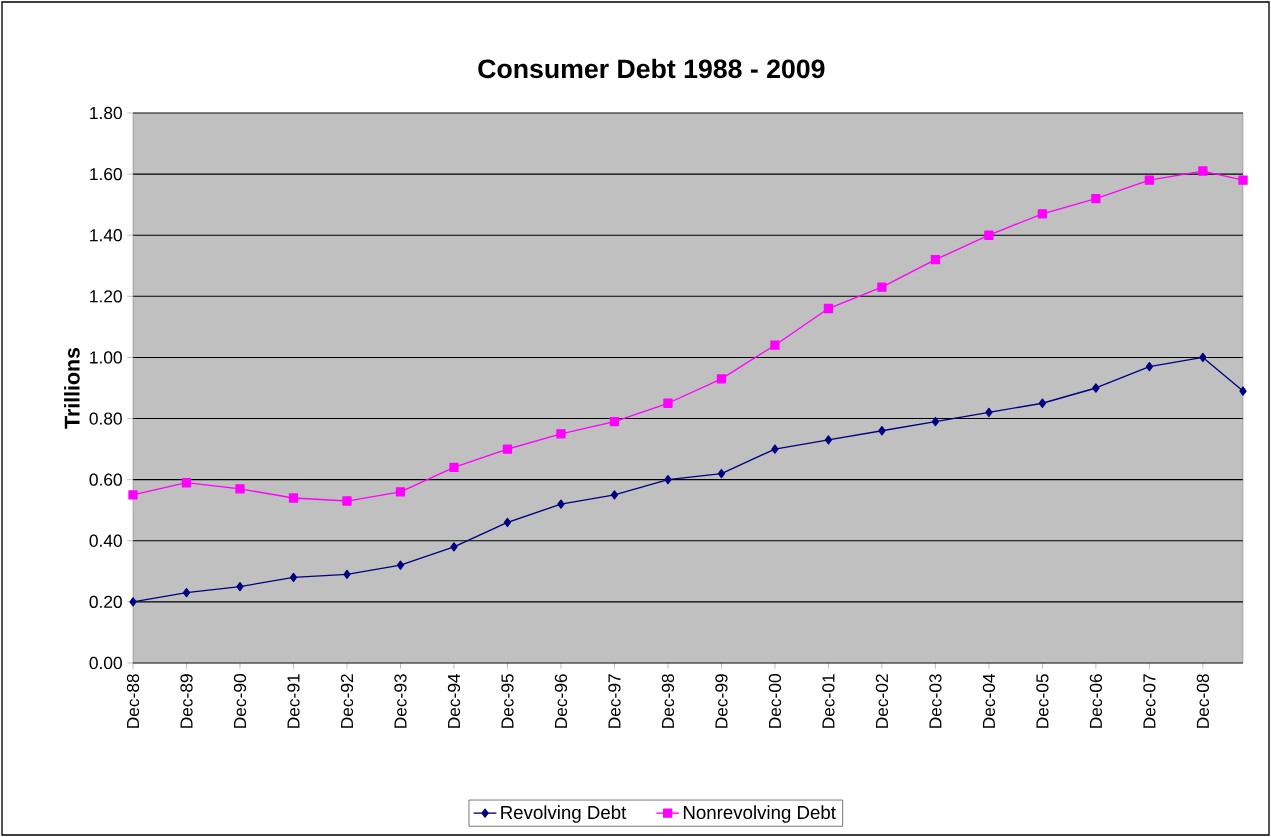 The height and width of the screenshot is (837, 1271). What do you see at coordinates (347, 701) in the screenshot?
I see `x-tick-label: Dec-92` at bounding box center [347, 701].